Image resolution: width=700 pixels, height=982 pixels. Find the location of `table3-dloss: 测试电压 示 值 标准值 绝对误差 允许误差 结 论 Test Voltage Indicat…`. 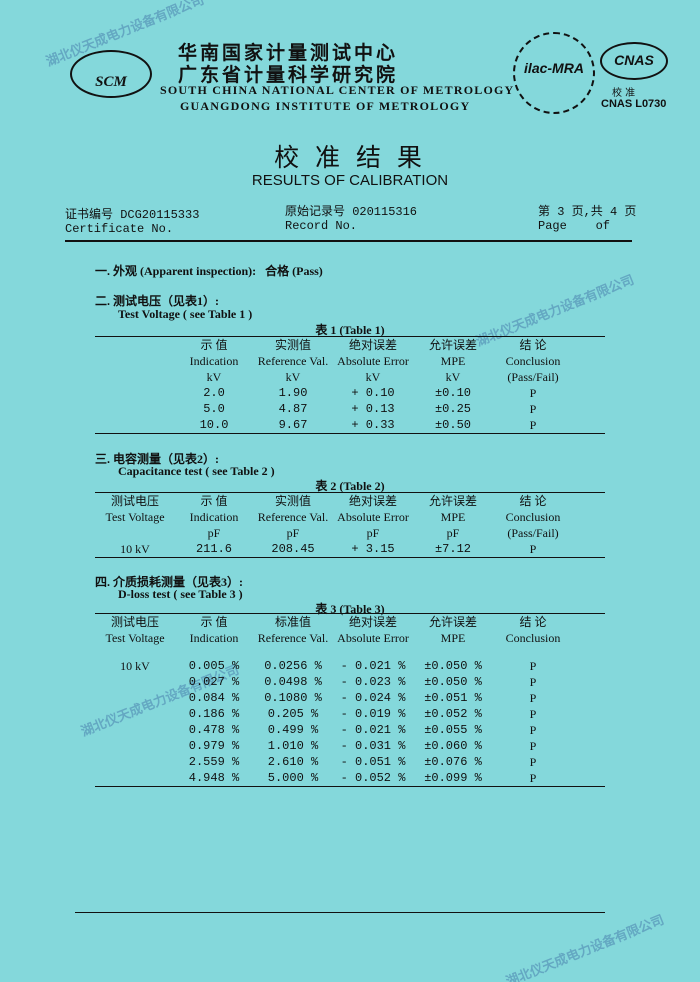

table3-dloss: 测试电压 示 值 标准值 绝对误差 允许误差 结 论 Test Voltage Indicat… is located at coordinates (350, 700).